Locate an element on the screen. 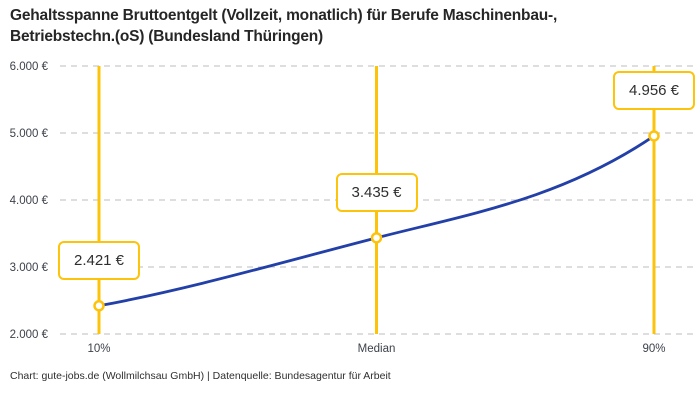 This screenshot has width=700, height=400. y-tick-label: 3.000 € is located at coordinates (29, 268).